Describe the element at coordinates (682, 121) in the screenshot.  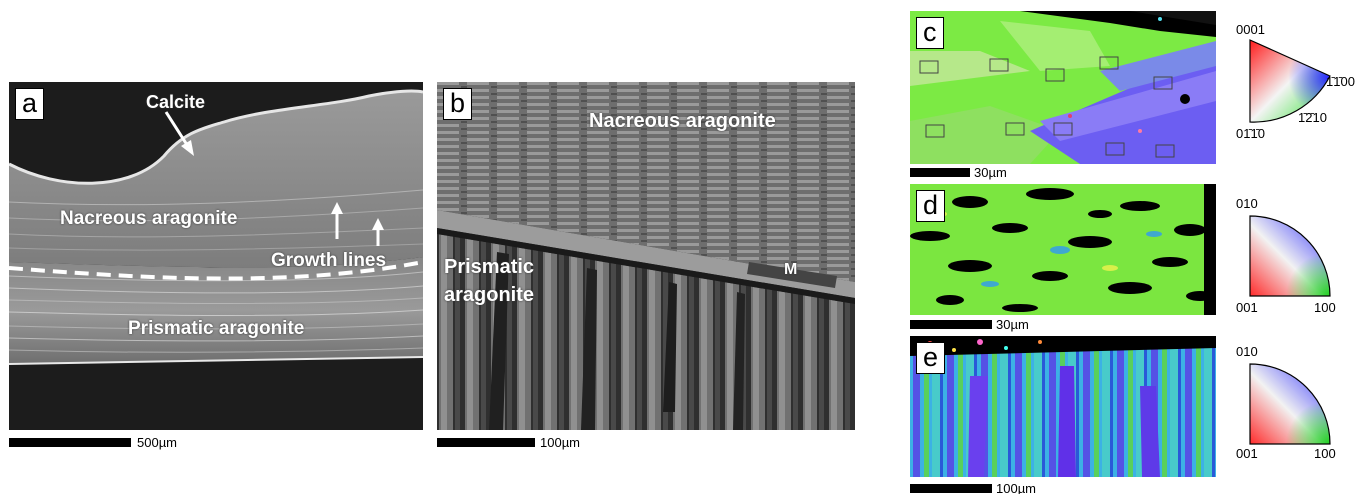
I see `nacreous-aragonite-b-label: Nacreous aragonite` at that location.